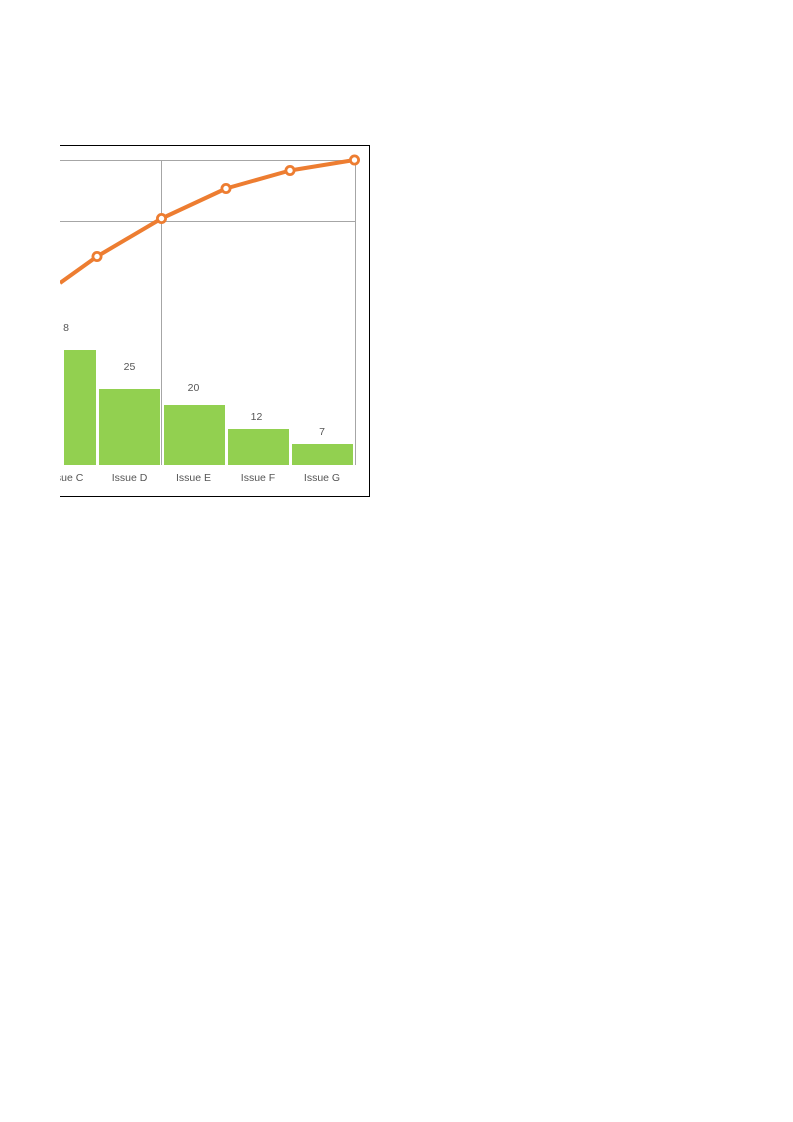 This screenshot has width=793, height=1122. What do you see at coordinates (256, 416) in the screenshot?
I see `value-label-issue-f: 12` at bounding box center [256, 416].